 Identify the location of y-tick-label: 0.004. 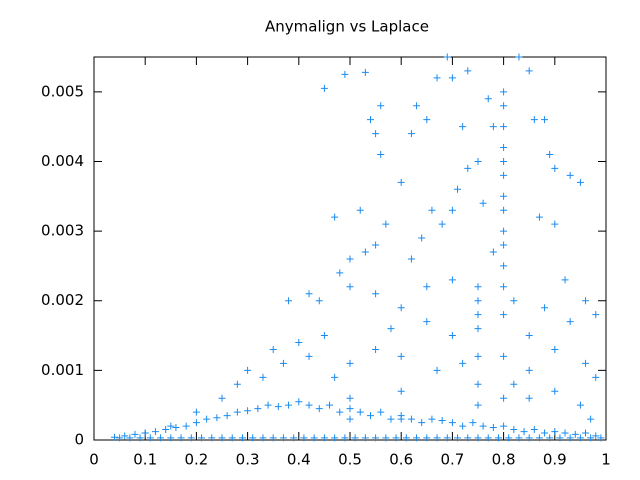
(62, 161).